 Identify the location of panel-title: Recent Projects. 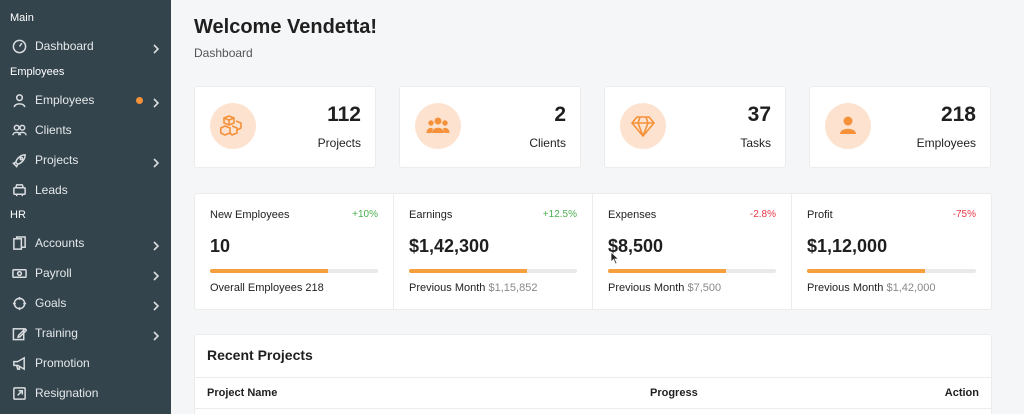
(260, 355).